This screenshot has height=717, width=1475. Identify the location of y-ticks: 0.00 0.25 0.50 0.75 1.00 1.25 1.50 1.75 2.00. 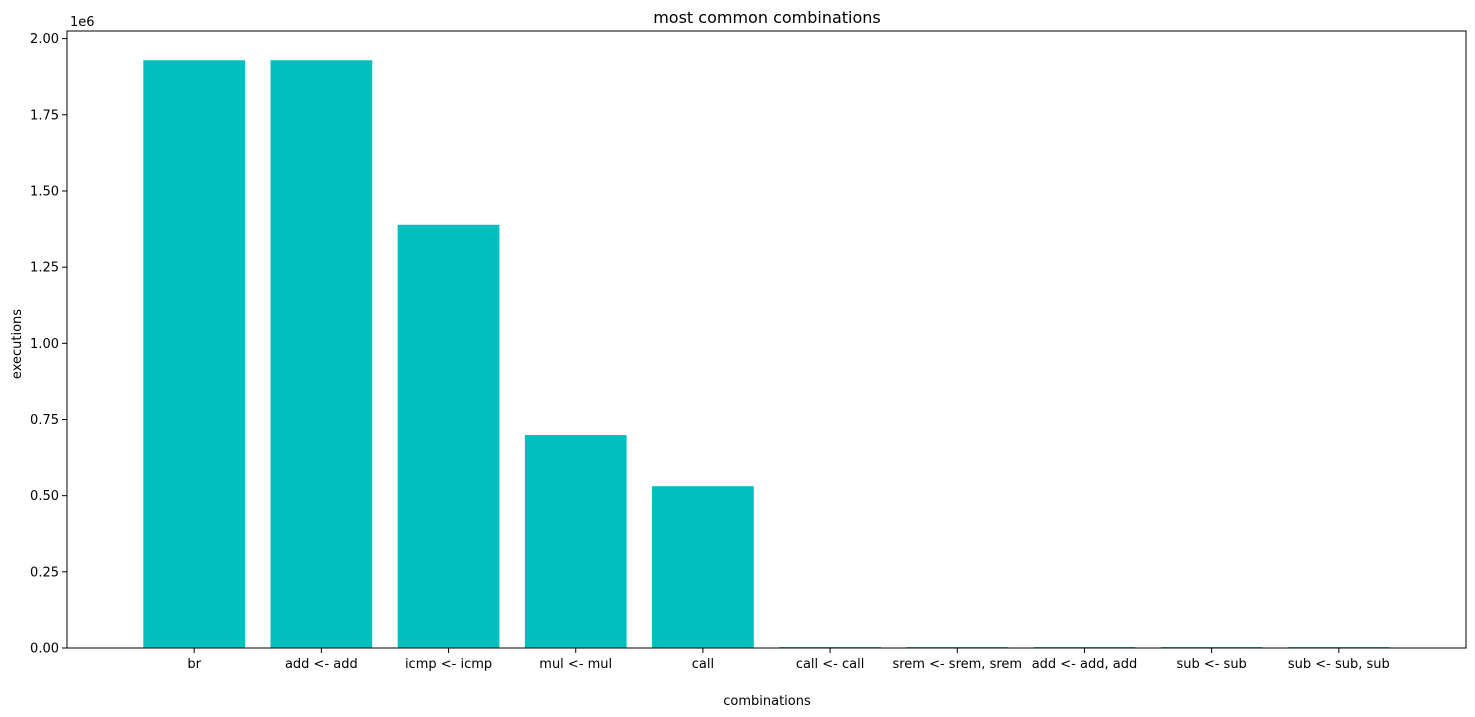
(48, 344).